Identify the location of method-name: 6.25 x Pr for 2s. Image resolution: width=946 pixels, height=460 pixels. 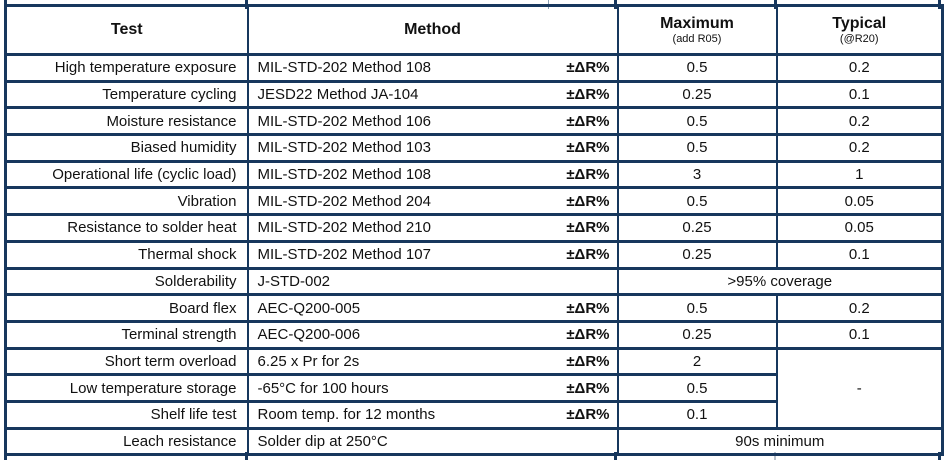
(308, 361).